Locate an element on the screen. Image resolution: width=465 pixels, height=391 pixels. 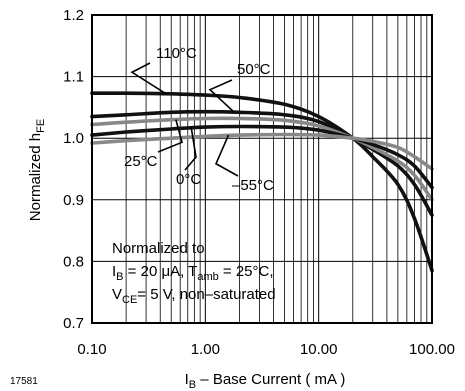
note-line2: IB = 20 μA, Tamb = 25°C, is located at coordinates (193, 273).